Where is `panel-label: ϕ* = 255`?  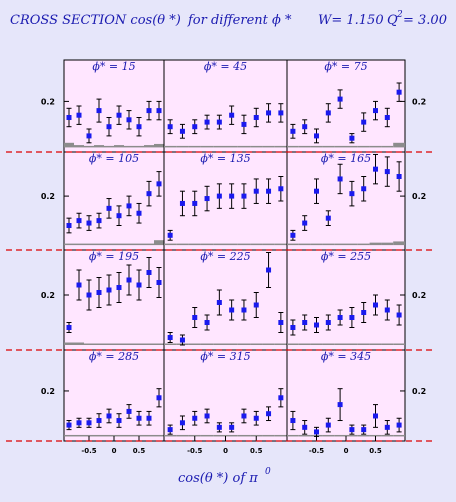
panel-label: ϕ* = 255 is located at coordinates (346, 256).